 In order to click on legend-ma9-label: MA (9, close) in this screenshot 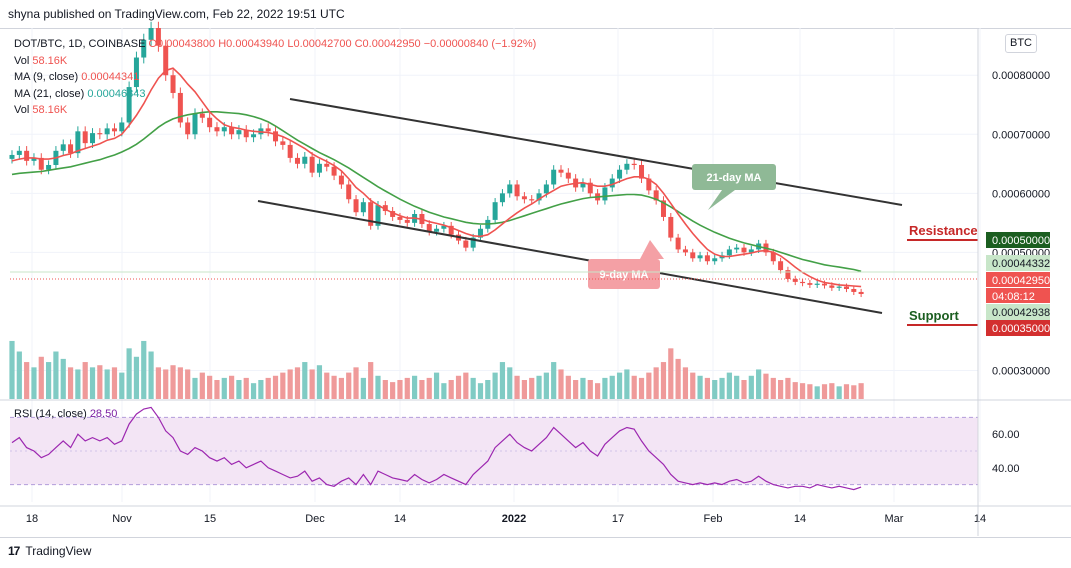, I will do `click(46, 77)`.